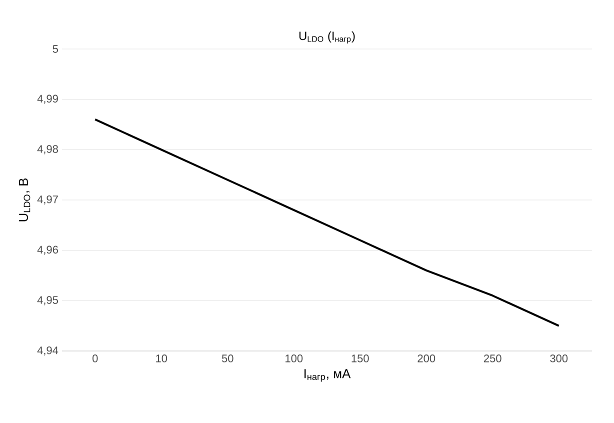 This screenshot has width=614, height=423. What do you see at coordinates (559, 358) in the screenshot?
I see `x-tick-label: 300` at bounding box center [559, 358].